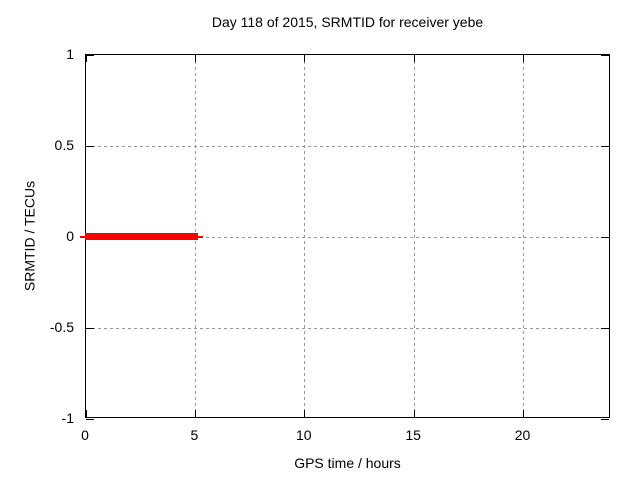 The height and width of the screenshot is (480, 640). What do you see at coordinates (85, 435) in the screenshot?
I see `x-tick-label: 0` at bounding box center [85, 435].